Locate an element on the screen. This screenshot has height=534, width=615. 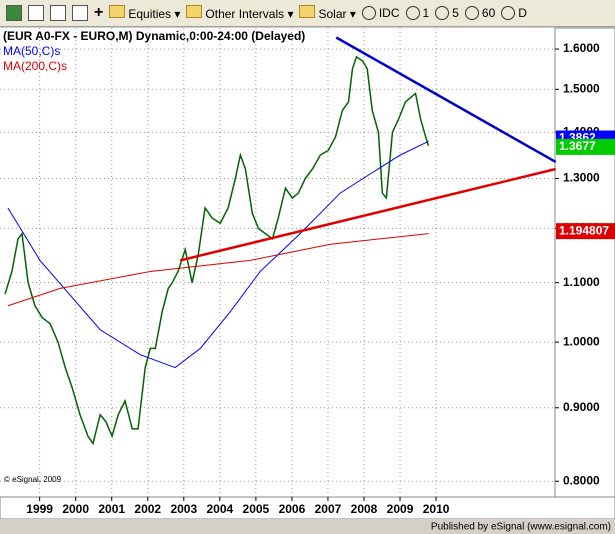
price-marker-label: 1.194807 is located at coordinates (584, 230).